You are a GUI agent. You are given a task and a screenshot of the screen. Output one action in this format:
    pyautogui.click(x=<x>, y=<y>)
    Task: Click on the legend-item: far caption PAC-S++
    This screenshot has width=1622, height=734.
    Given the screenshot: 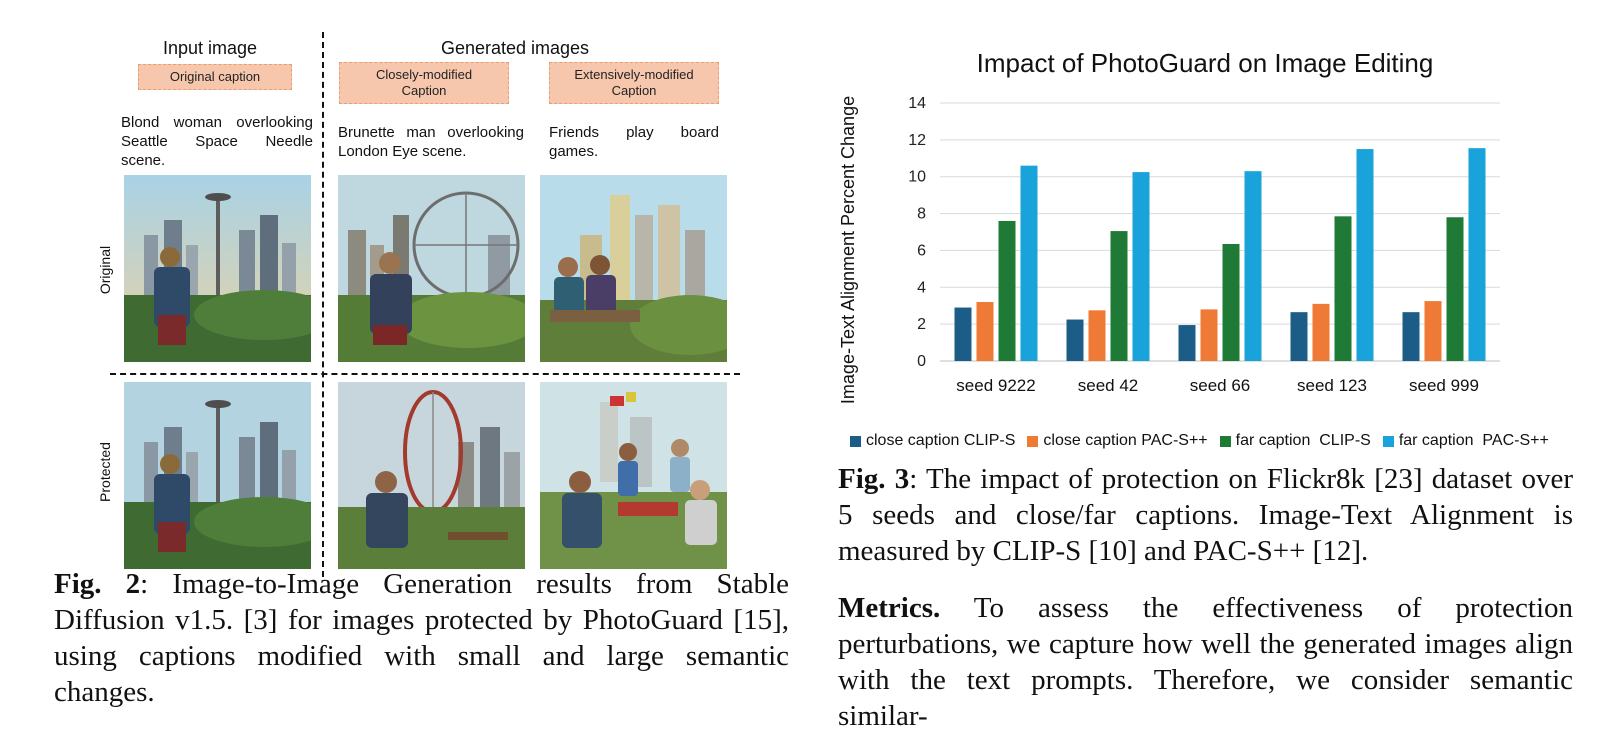 What is the action you would take?
    pyautogui.click(x=1465, y=441)
    